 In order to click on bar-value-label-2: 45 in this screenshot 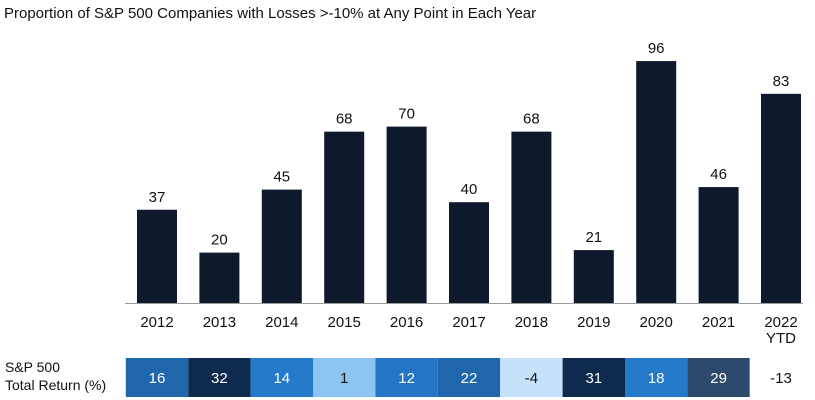, I will do `click(281, 177)`.